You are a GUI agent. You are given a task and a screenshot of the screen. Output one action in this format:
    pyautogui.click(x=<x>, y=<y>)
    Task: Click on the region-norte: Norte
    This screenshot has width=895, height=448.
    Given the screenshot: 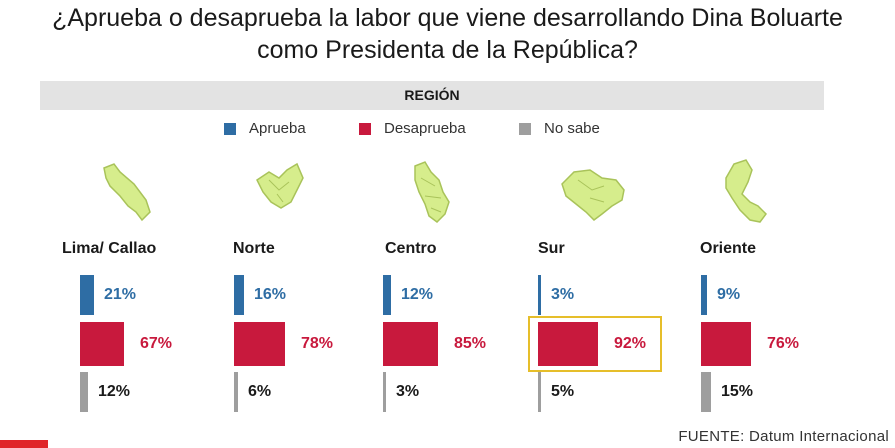 What is the action you would take?
    pyautogui.click(x=313, y=290)
    